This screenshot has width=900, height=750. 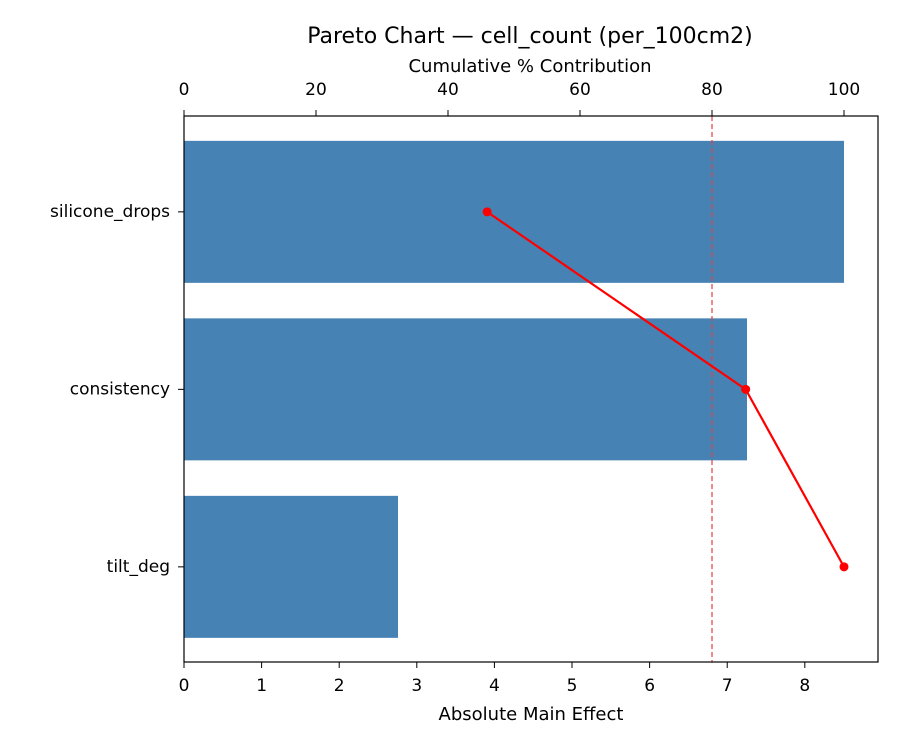 What do you see at coordinates (184, 90) in the screenshot?
I see `x2-tick-label: 0` at bounding box center [184, 90].